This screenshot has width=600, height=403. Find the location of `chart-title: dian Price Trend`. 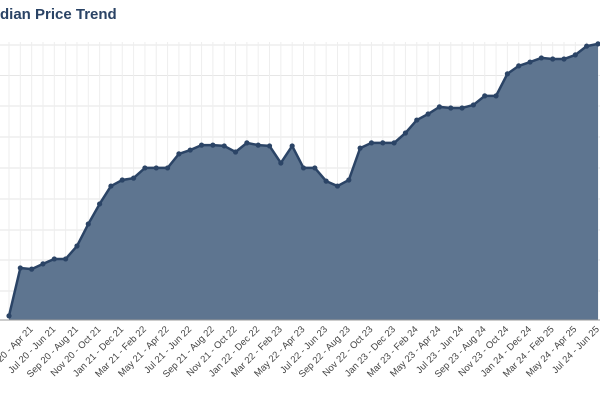

chart-title: dian Price Trend is located at coordinates (58, 14).